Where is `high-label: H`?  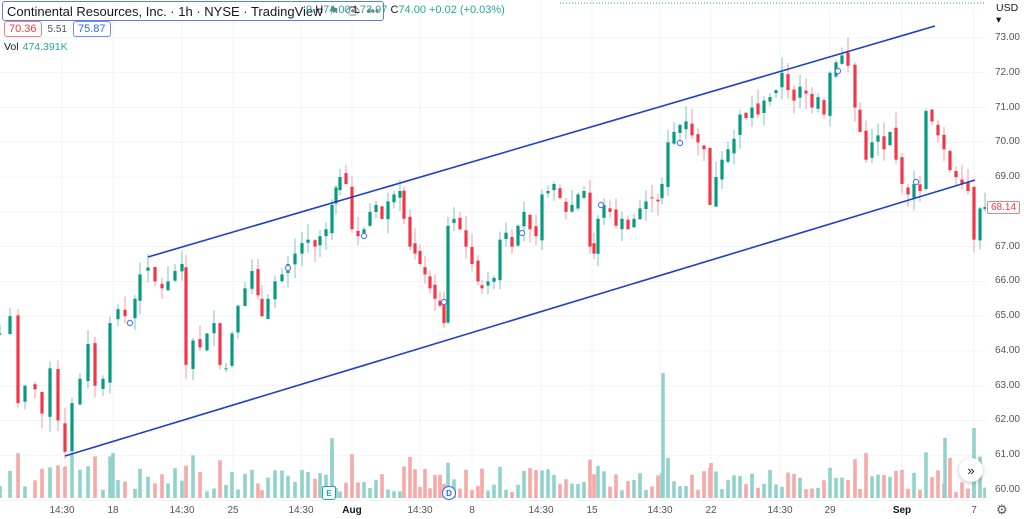 high-label: H is located at coordinates (319, 10).